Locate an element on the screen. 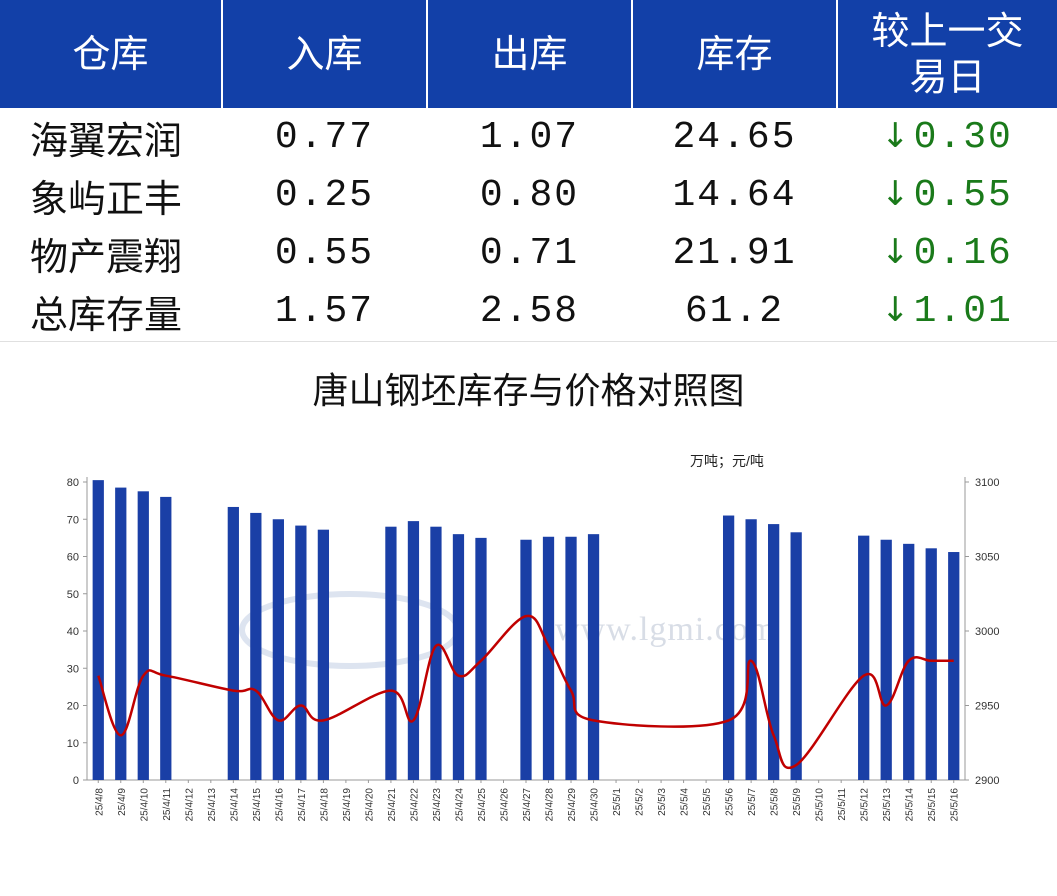 This screenshot has height=896, width=1057. warehouse-name: 象屿正丰 is located at coordinates (106, 198).